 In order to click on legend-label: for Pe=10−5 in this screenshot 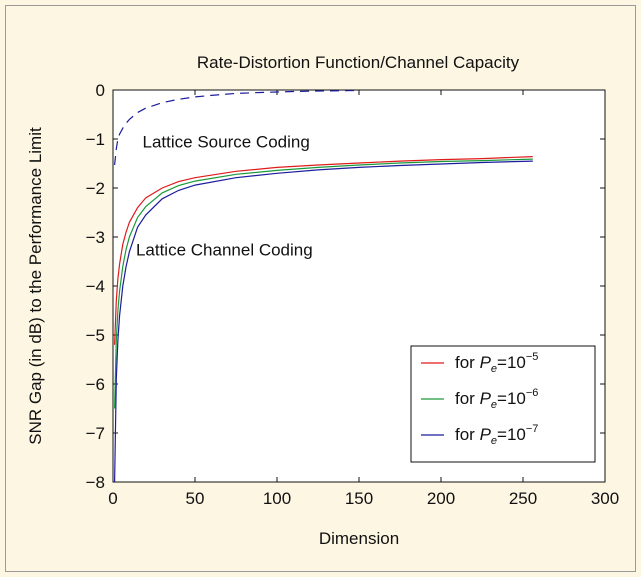, I will do `click(496, 363)`.